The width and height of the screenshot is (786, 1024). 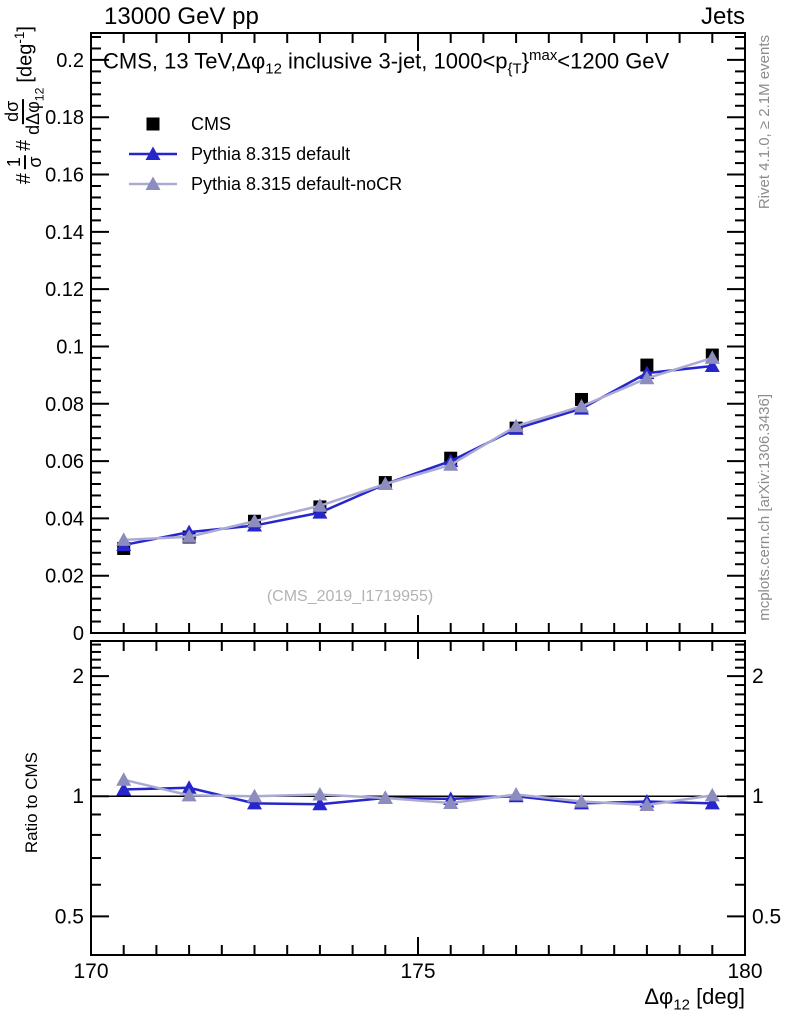 What do you see at coordinates (766, 916) in the screenshot?
I see `ratio-y-tick-label-right: 0.5` at bounding box center [766, 916].